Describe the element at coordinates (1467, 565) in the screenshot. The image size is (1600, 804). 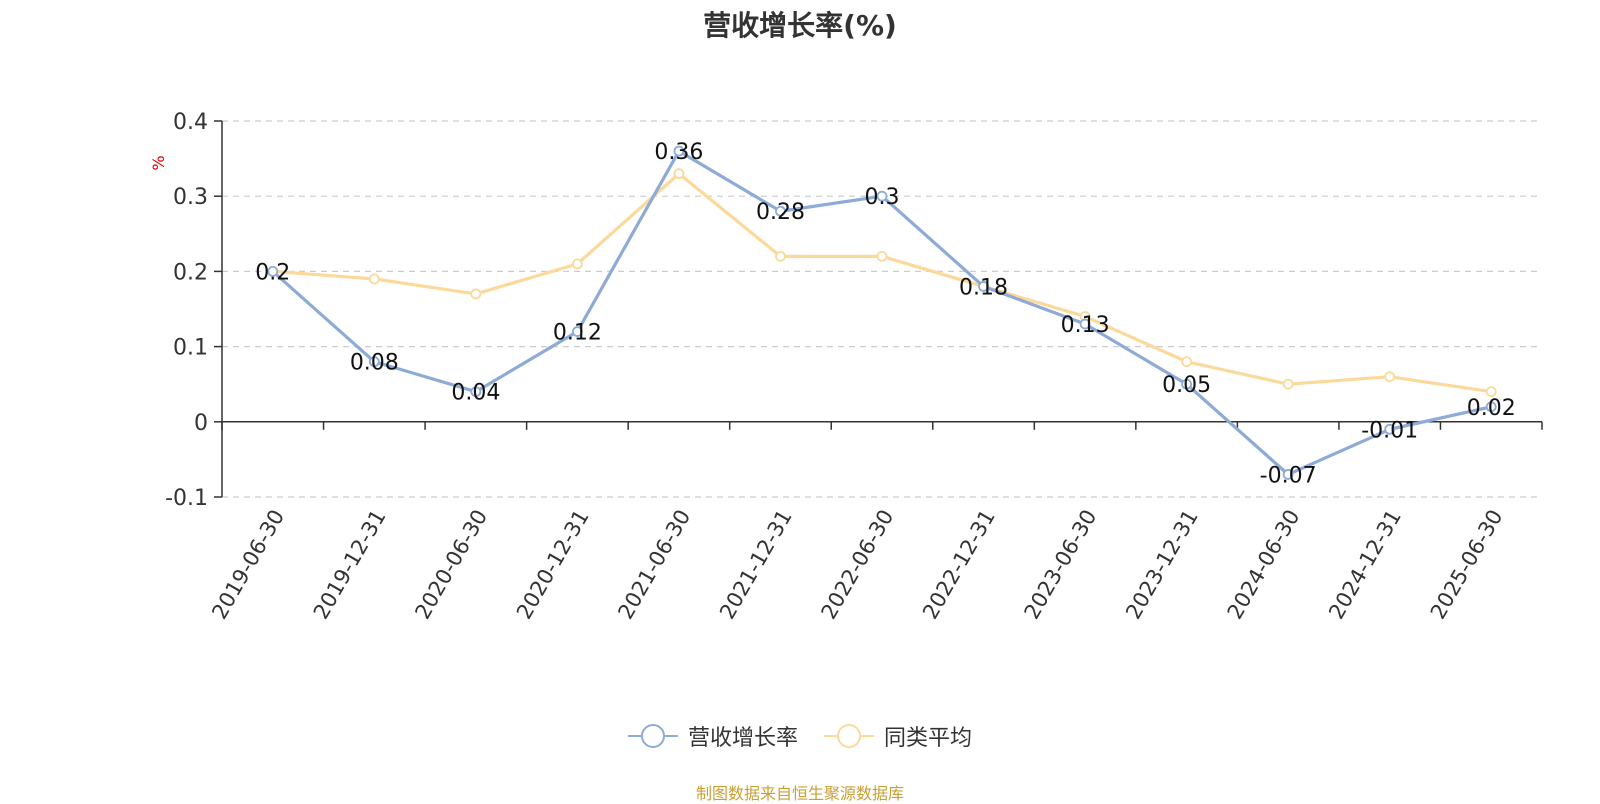
I see `x-tick-label: 2025-06-30` at that location.